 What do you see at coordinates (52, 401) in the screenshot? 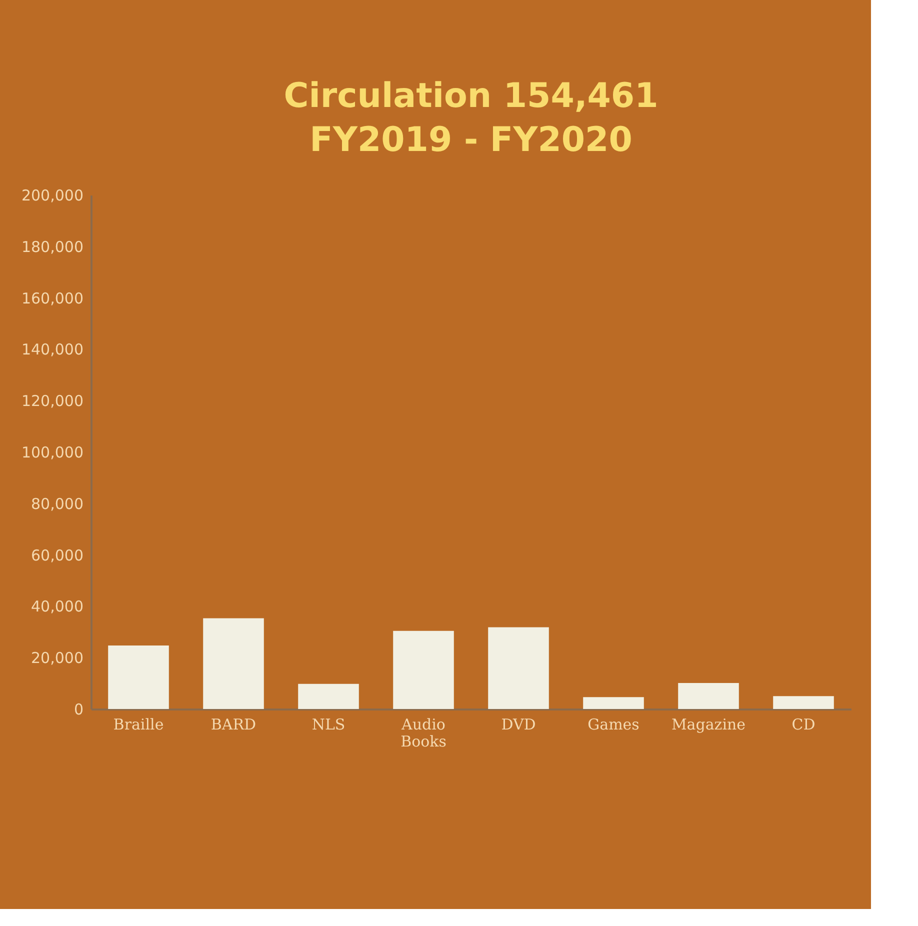
I see `y-tick-label: 120,000` at bounding box center [52, 401].